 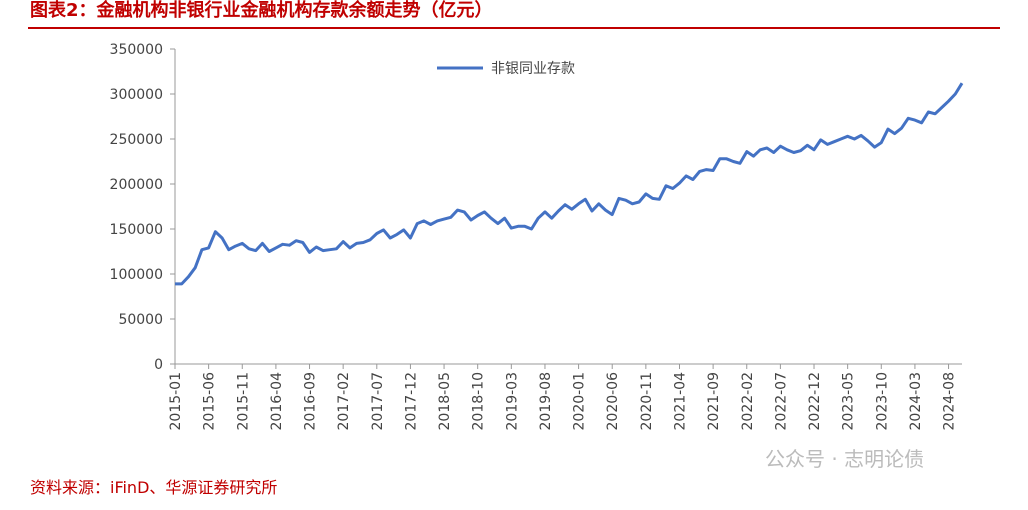 I want to click on y-tick-label: 100000, so click(x=136, y=275).